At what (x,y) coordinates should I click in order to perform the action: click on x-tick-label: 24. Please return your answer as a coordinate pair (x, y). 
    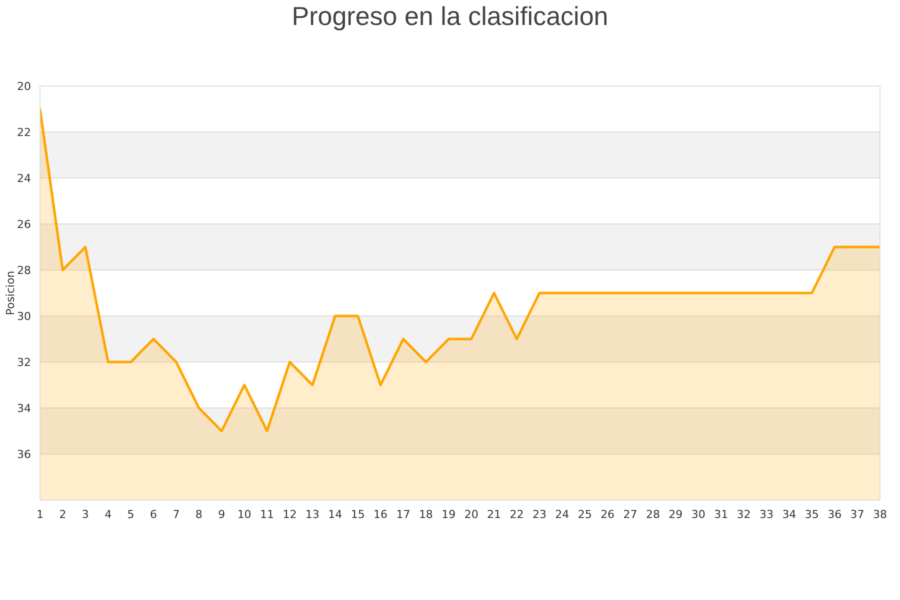
    Looking at the image, I should click on (562, 514).